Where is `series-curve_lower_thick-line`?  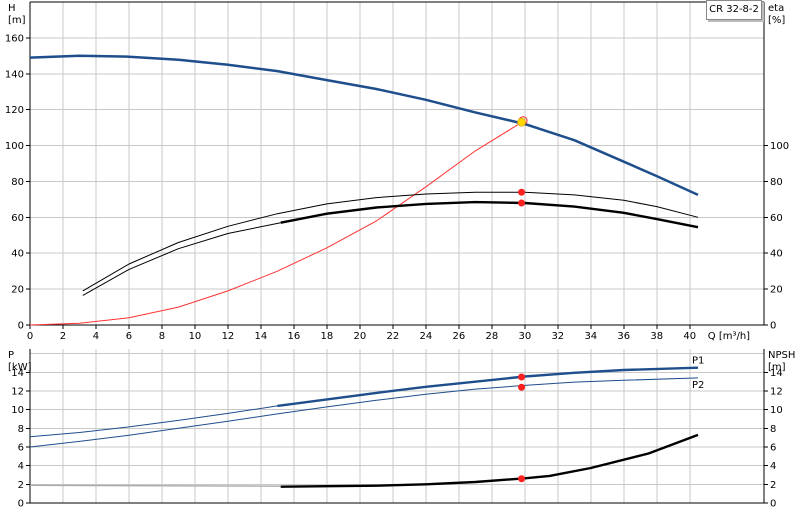
series-curve_lower_thick-line is located at coordinates (489, 214).